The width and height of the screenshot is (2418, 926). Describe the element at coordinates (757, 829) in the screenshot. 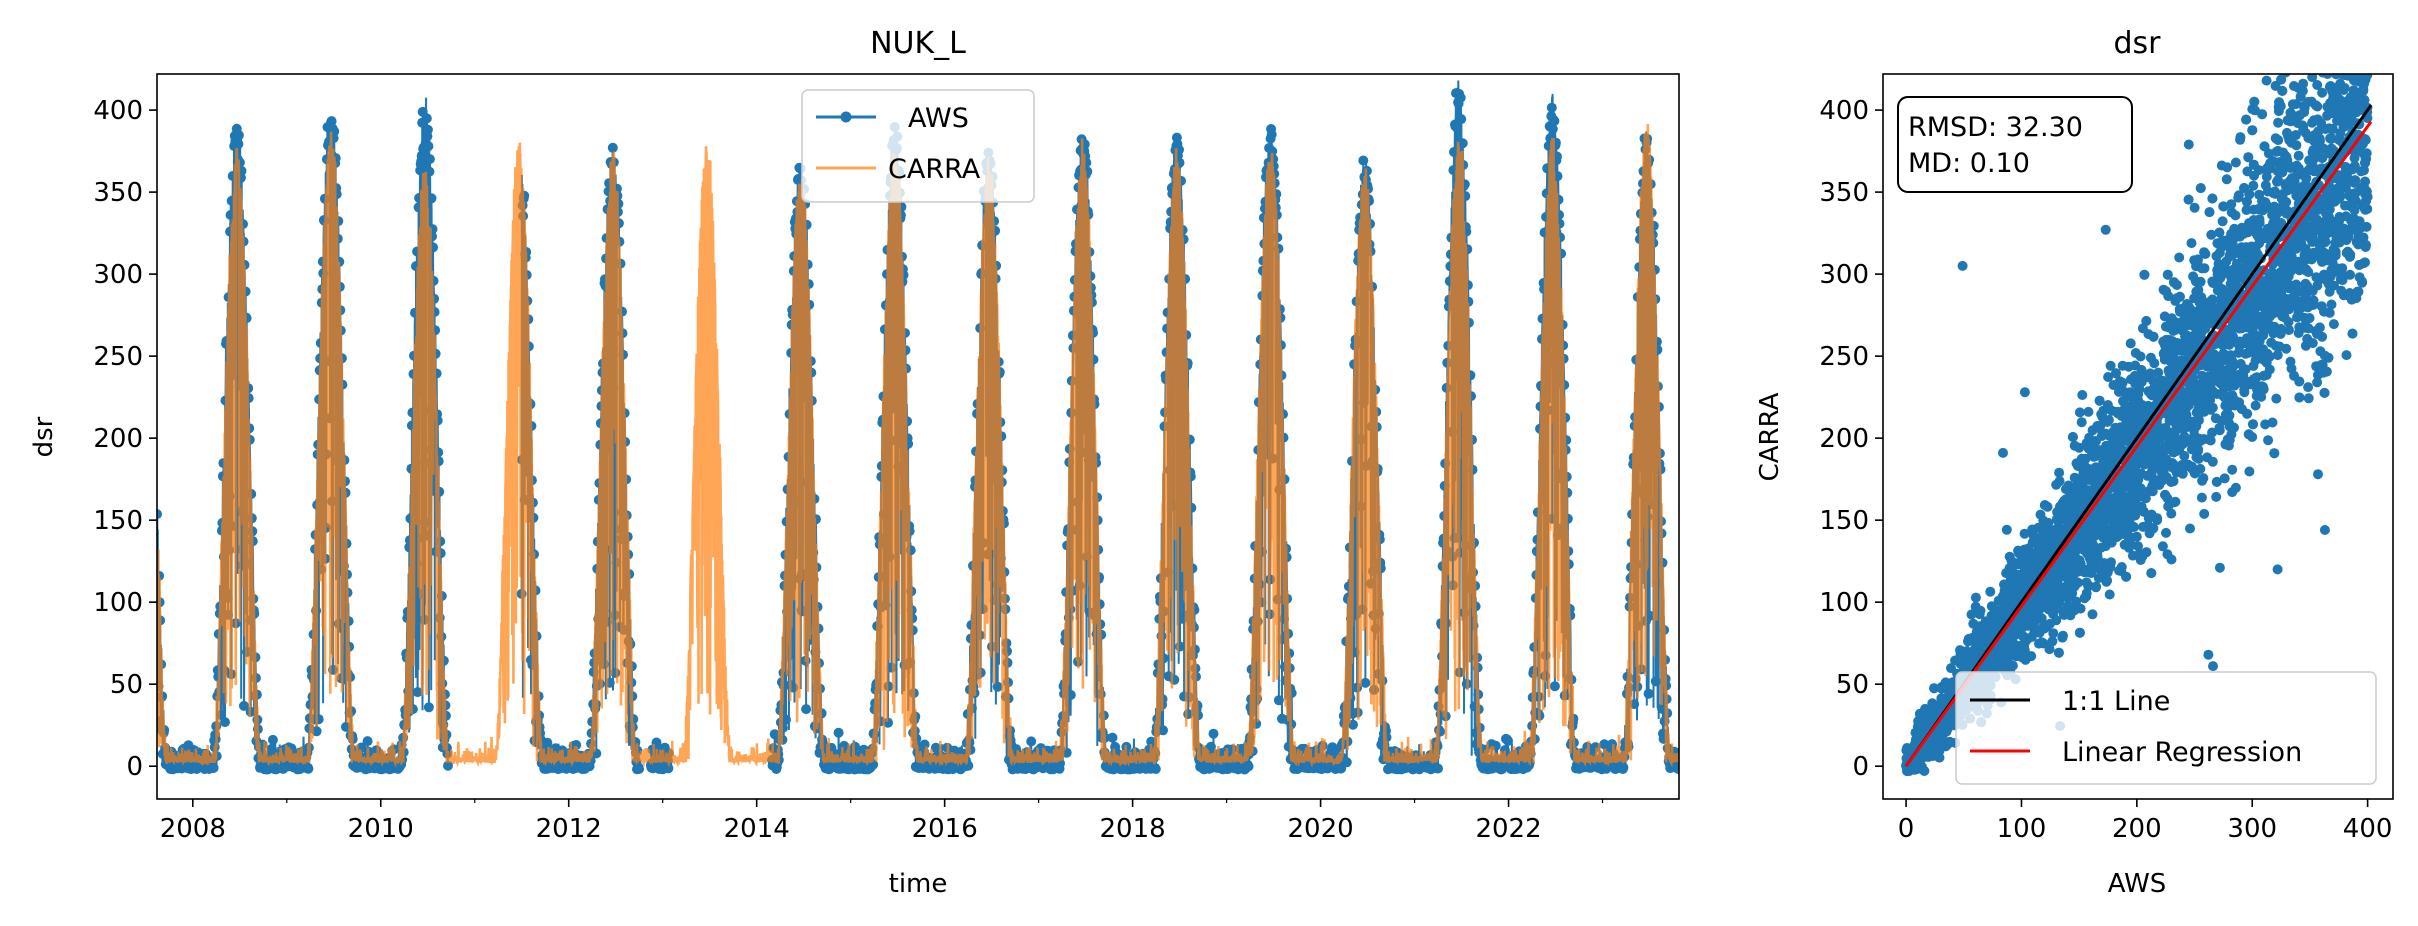

I see `left-x-tick-label: 2014` at that location.